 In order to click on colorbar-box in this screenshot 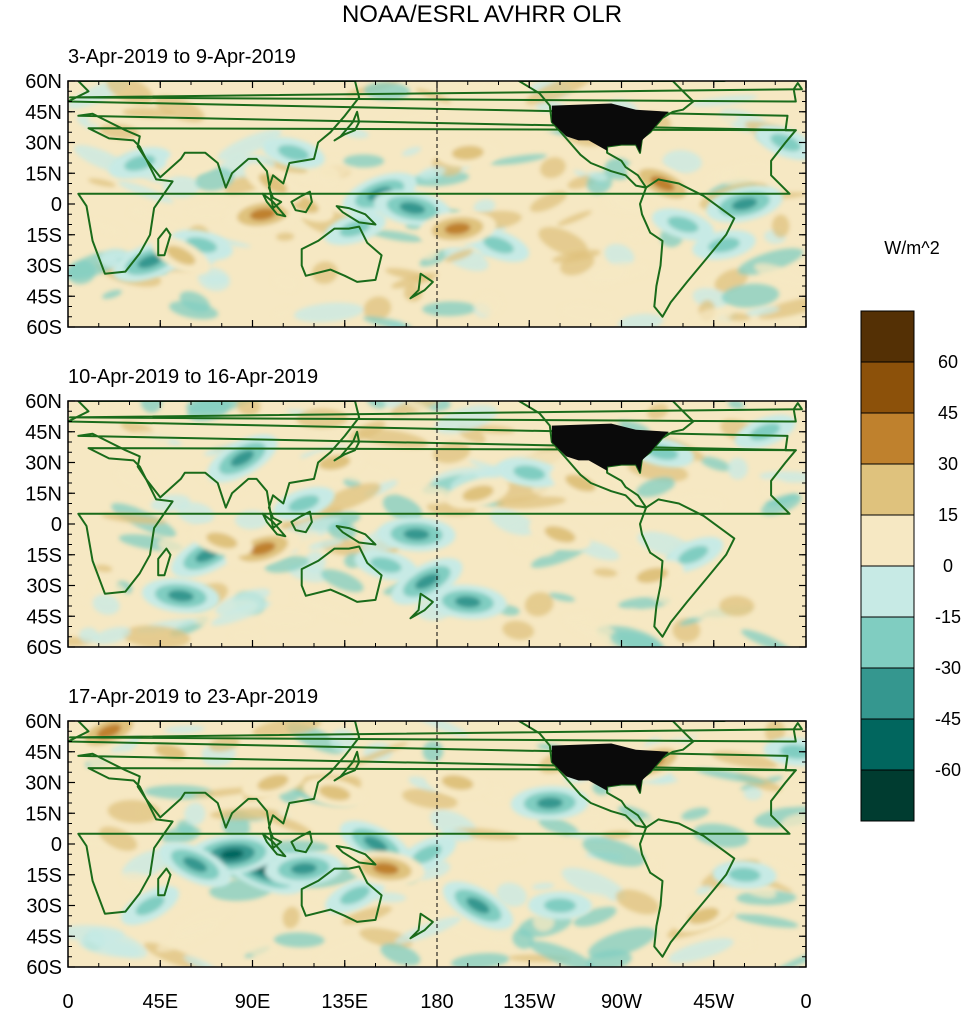, I will do `click(887, 438)`.